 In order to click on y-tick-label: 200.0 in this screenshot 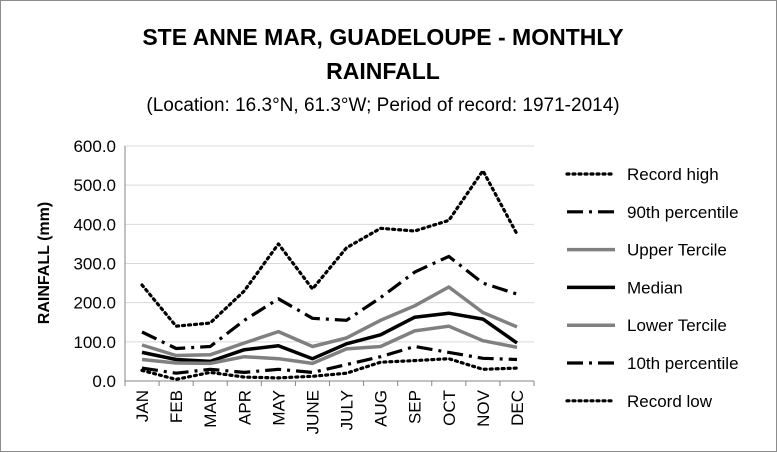, I will do `click(94, 303)`.